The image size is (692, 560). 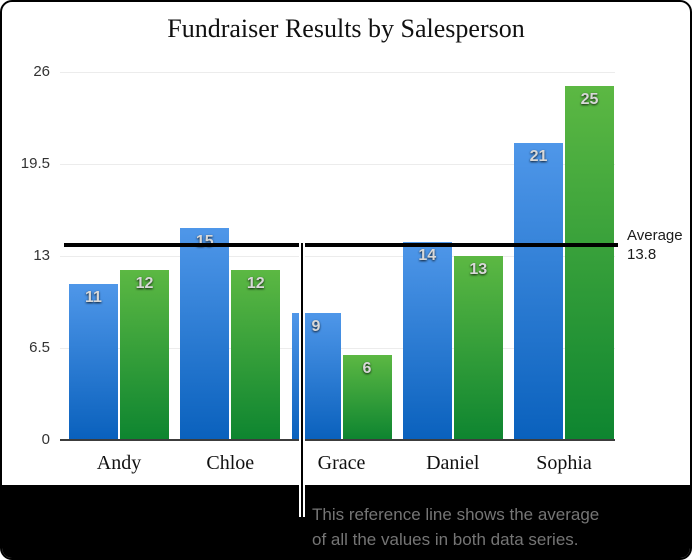 I want to click on bar-series-1-blue-andy: 11, so click(x=93, y=361).